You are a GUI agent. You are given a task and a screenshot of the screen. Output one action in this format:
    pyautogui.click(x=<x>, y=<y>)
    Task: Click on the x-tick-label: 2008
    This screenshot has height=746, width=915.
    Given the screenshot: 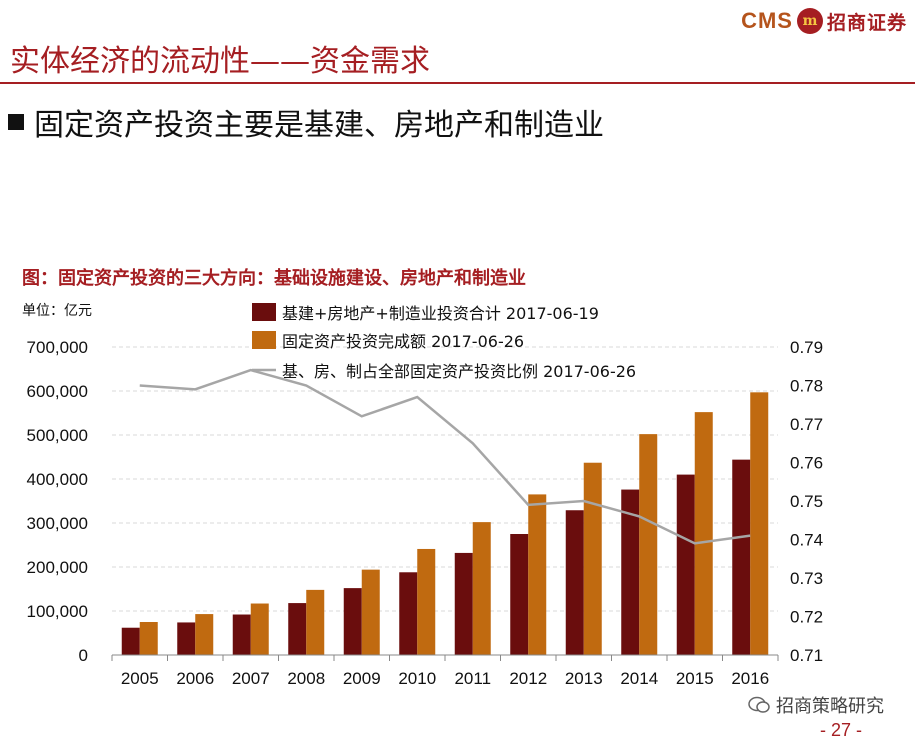 What is the action you would take?
    pyautogui.click(x=306, y=678)
    